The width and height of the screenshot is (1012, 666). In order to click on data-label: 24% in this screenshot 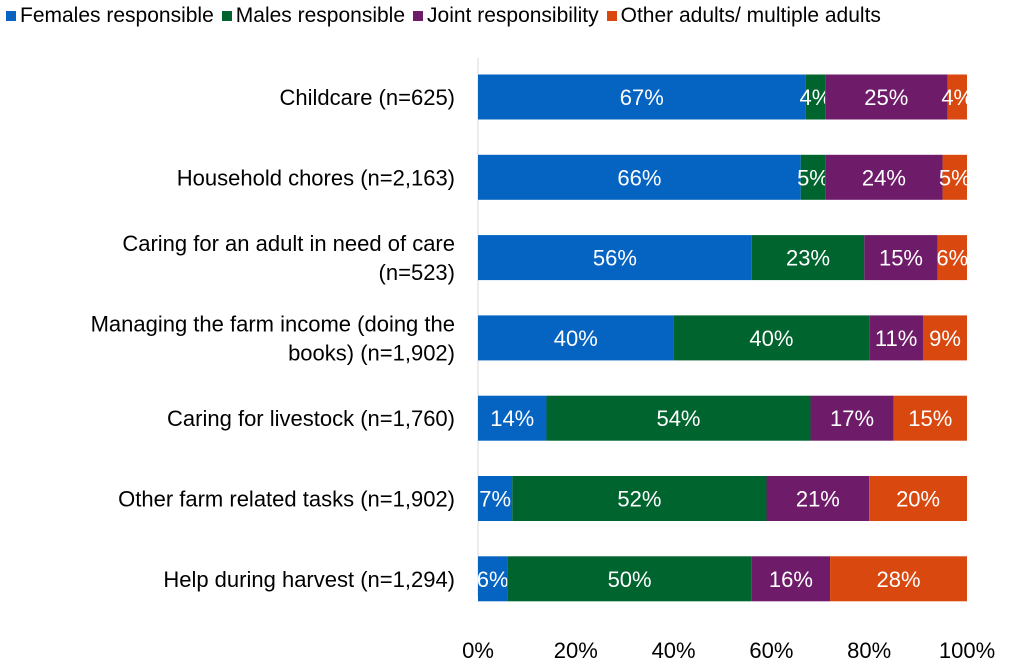, I will do `click(884, 177)`.